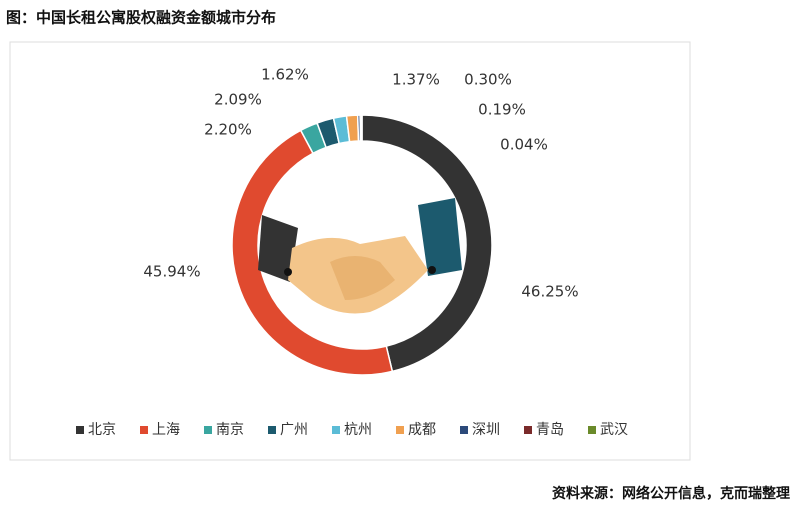 The width and height of the screenshot is (800, 512). Describe the element at coordinates (102, 430) in the screenshot. I see `legend-label: 北京` at that location.